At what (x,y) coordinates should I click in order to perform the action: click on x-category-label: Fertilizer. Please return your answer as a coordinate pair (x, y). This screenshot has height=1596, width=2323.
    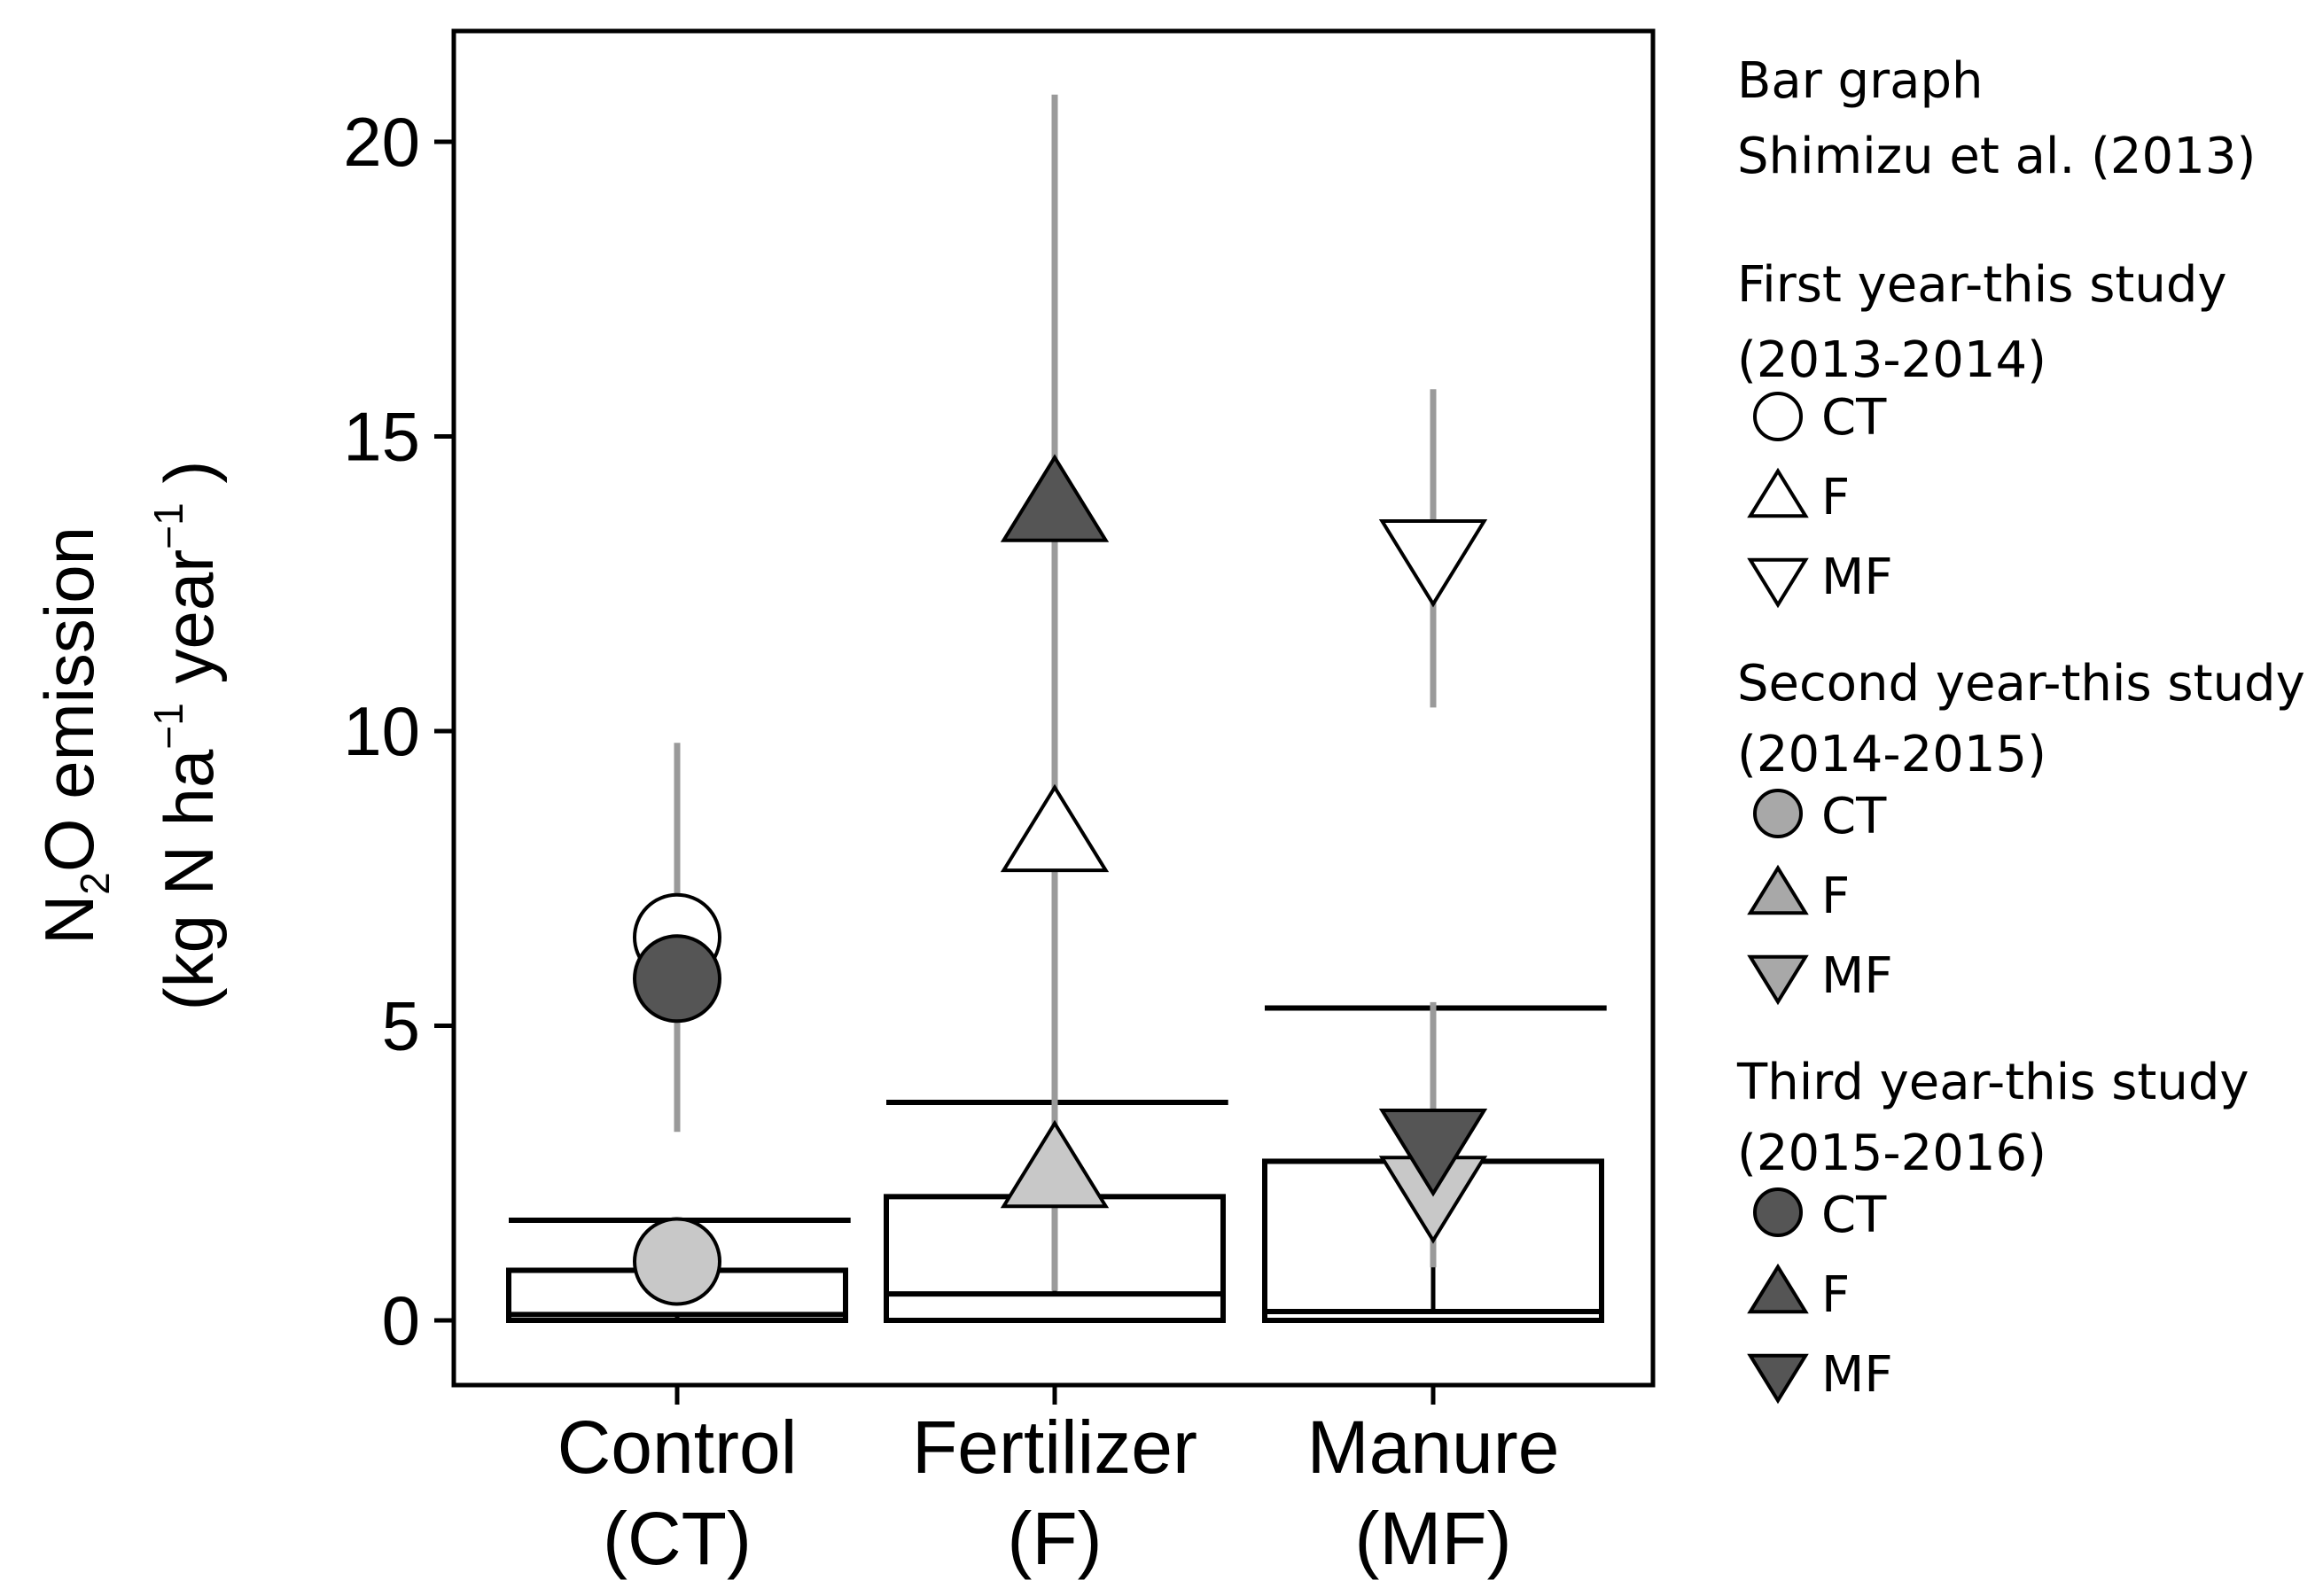
    Looking at the image, I should click on (1054, 1447).